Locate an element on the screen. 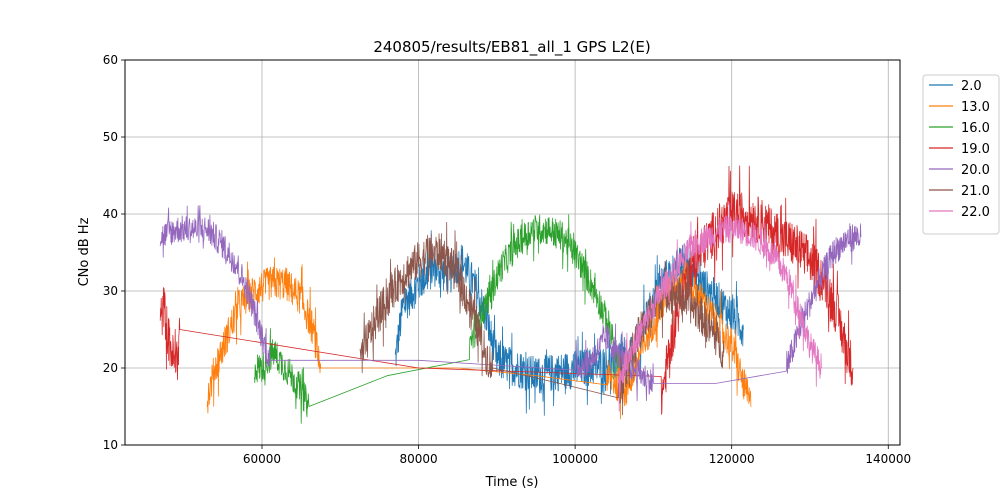  y-tick-label: 30 is located at coordinates (110, 291).